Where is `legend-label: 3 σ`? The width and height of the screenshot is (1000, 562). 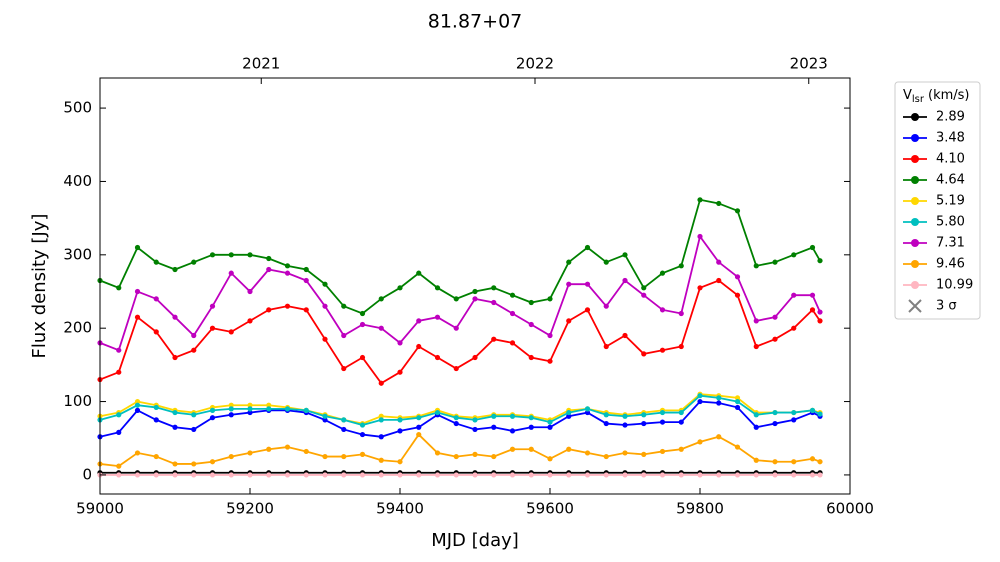 legend-label: 3 σ is located at coordinates (946, 306).